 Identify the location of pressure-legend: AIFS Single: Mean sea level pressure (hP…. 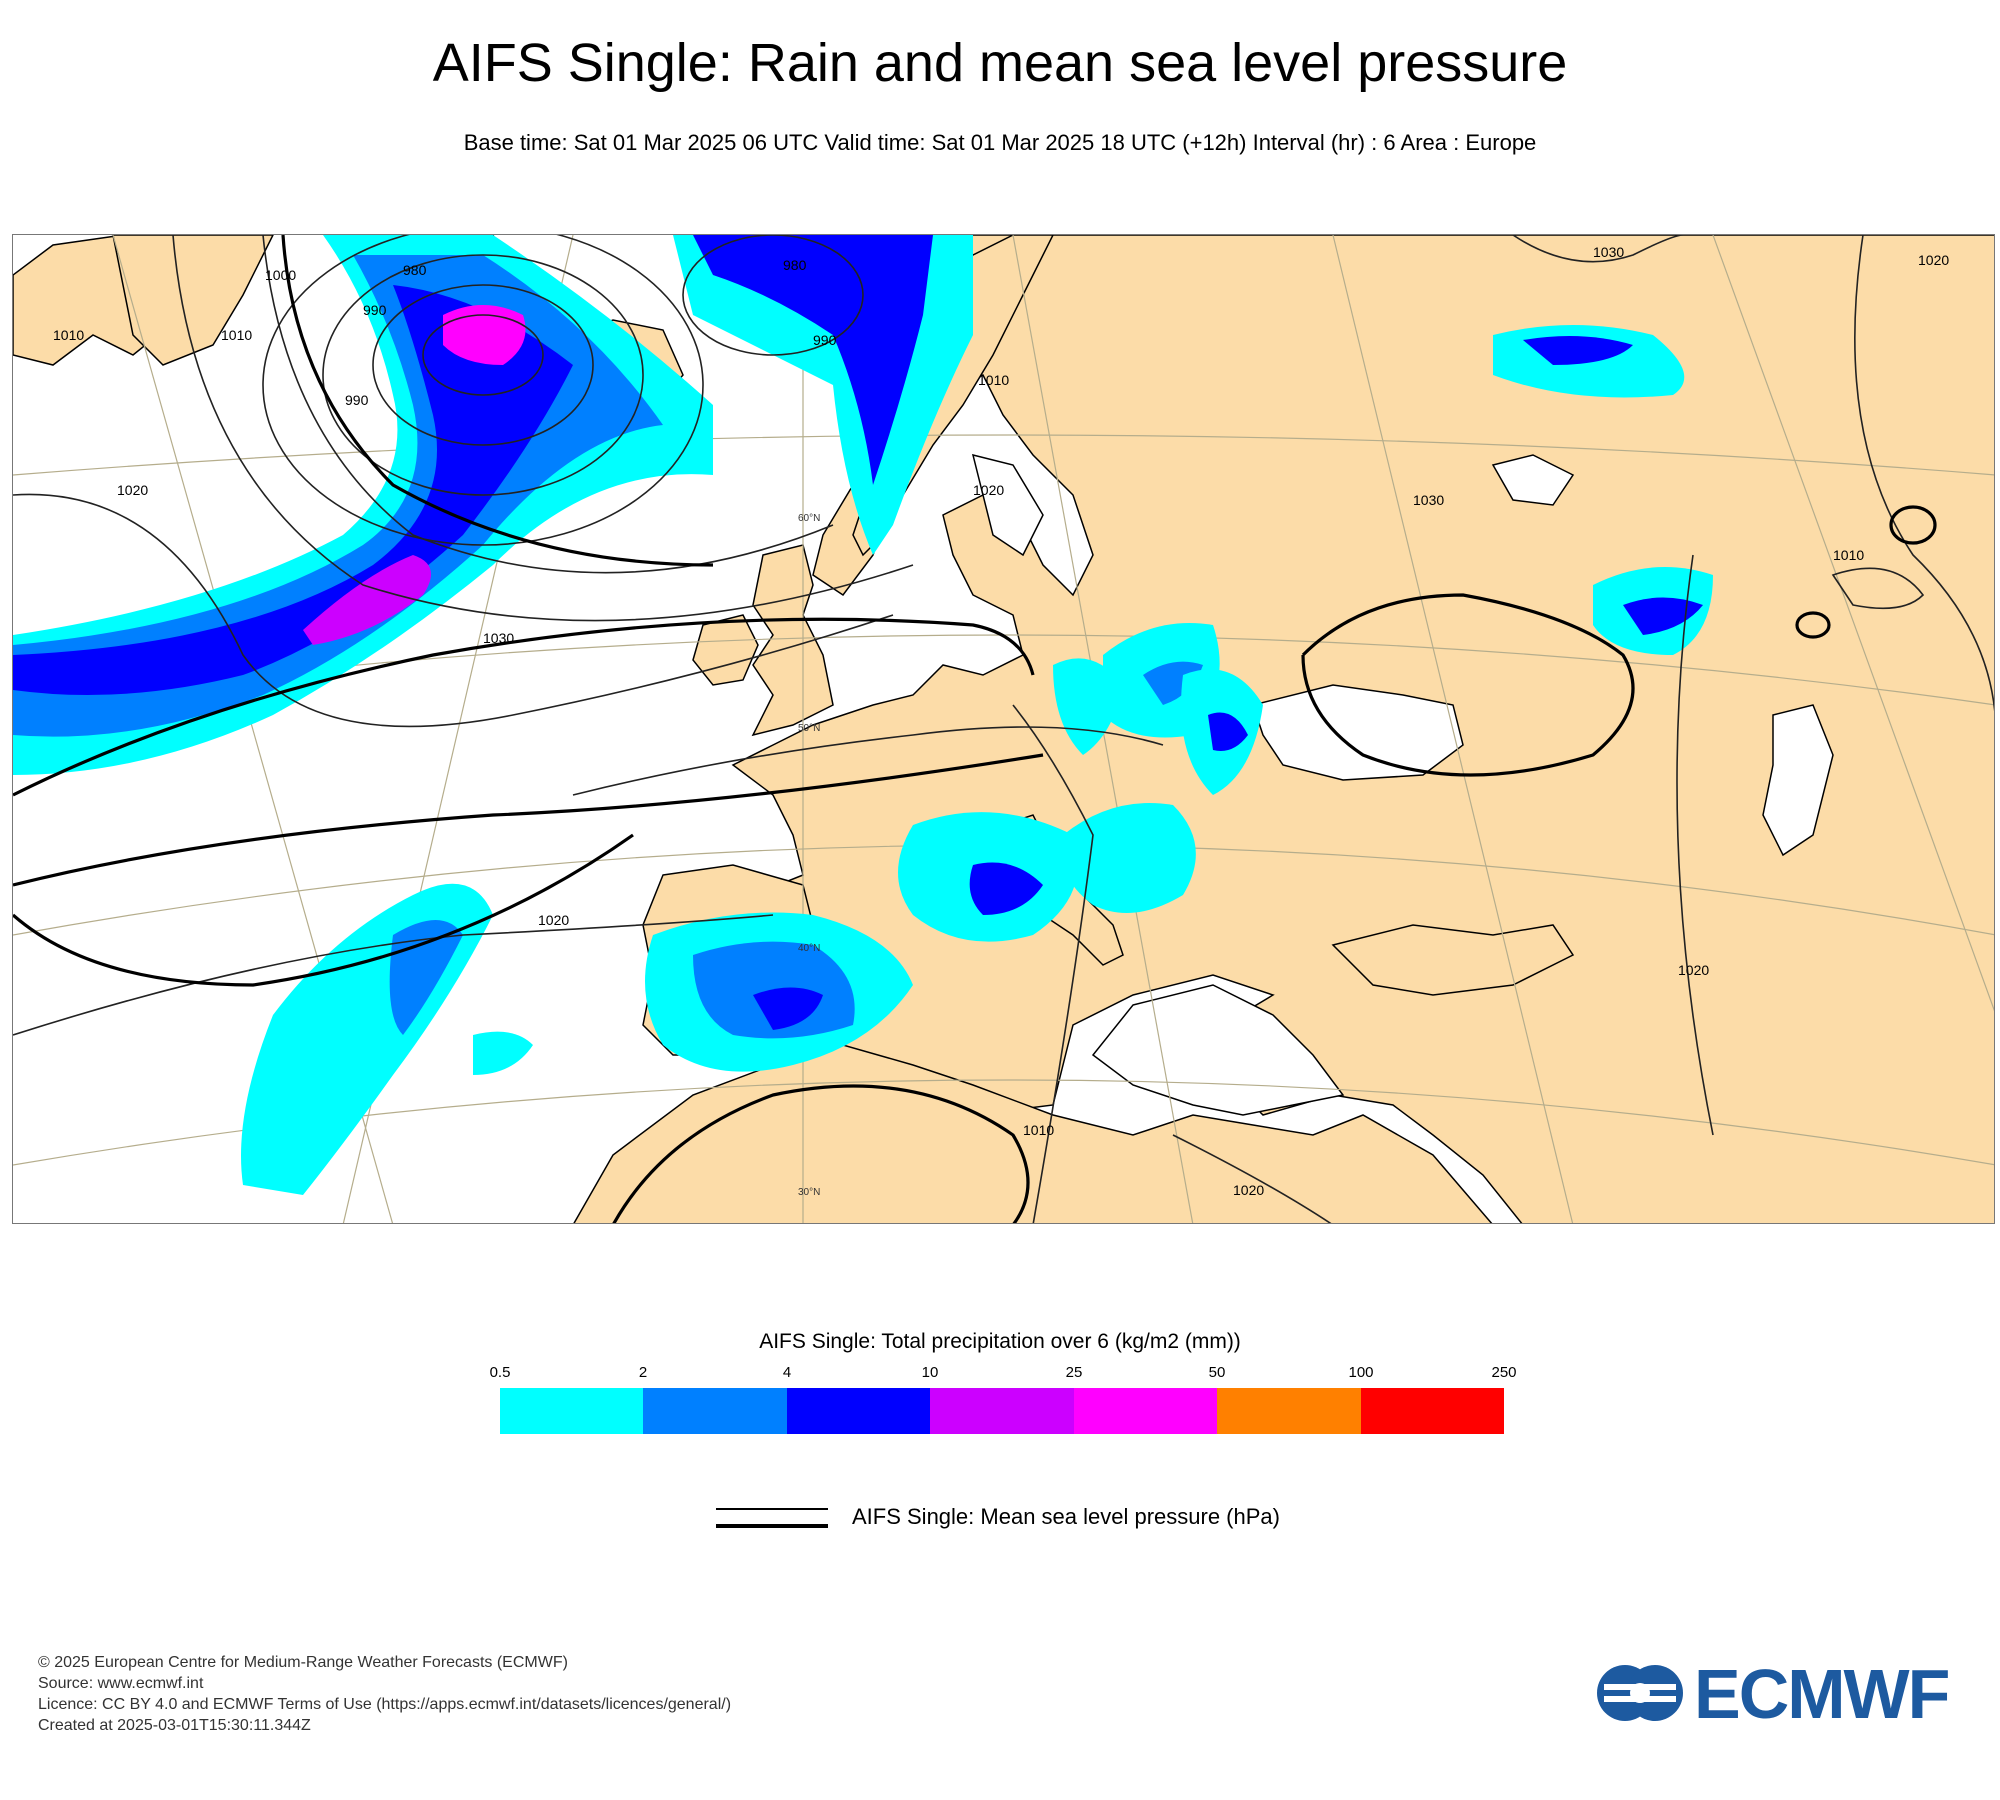
(1016, 1522).